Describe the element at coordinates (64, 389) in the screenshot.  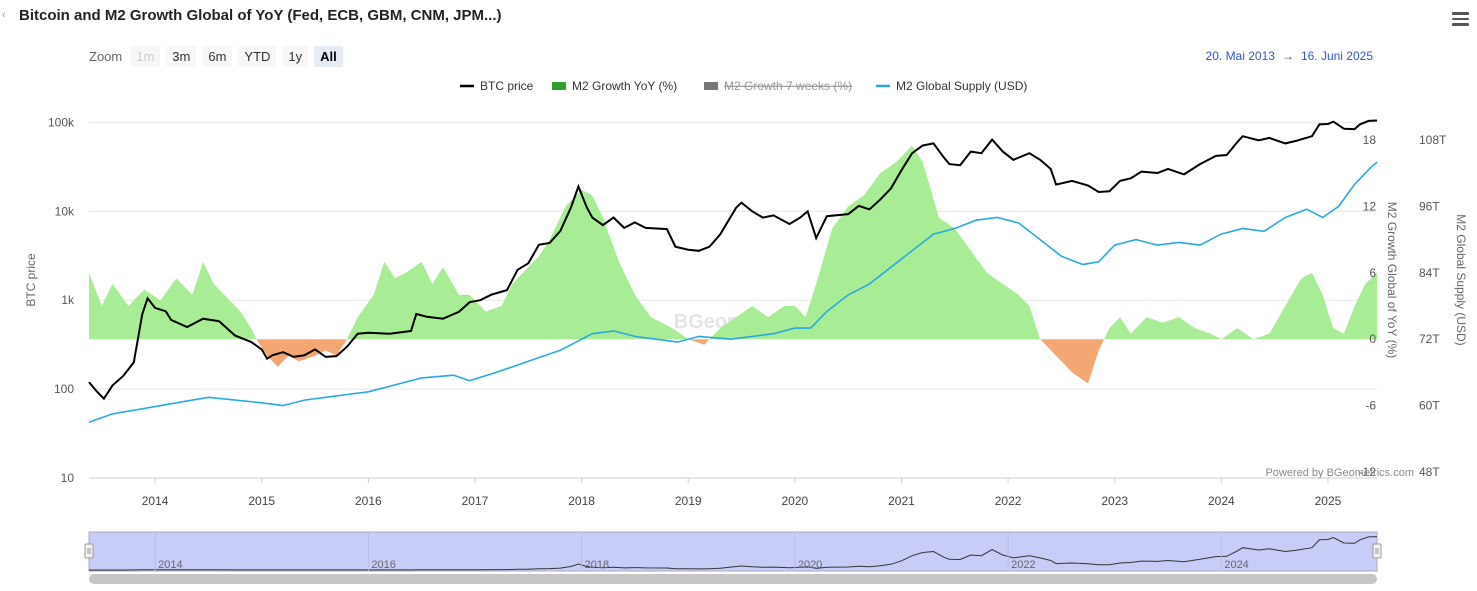
I see `btc-tick-100: 100` at that location.